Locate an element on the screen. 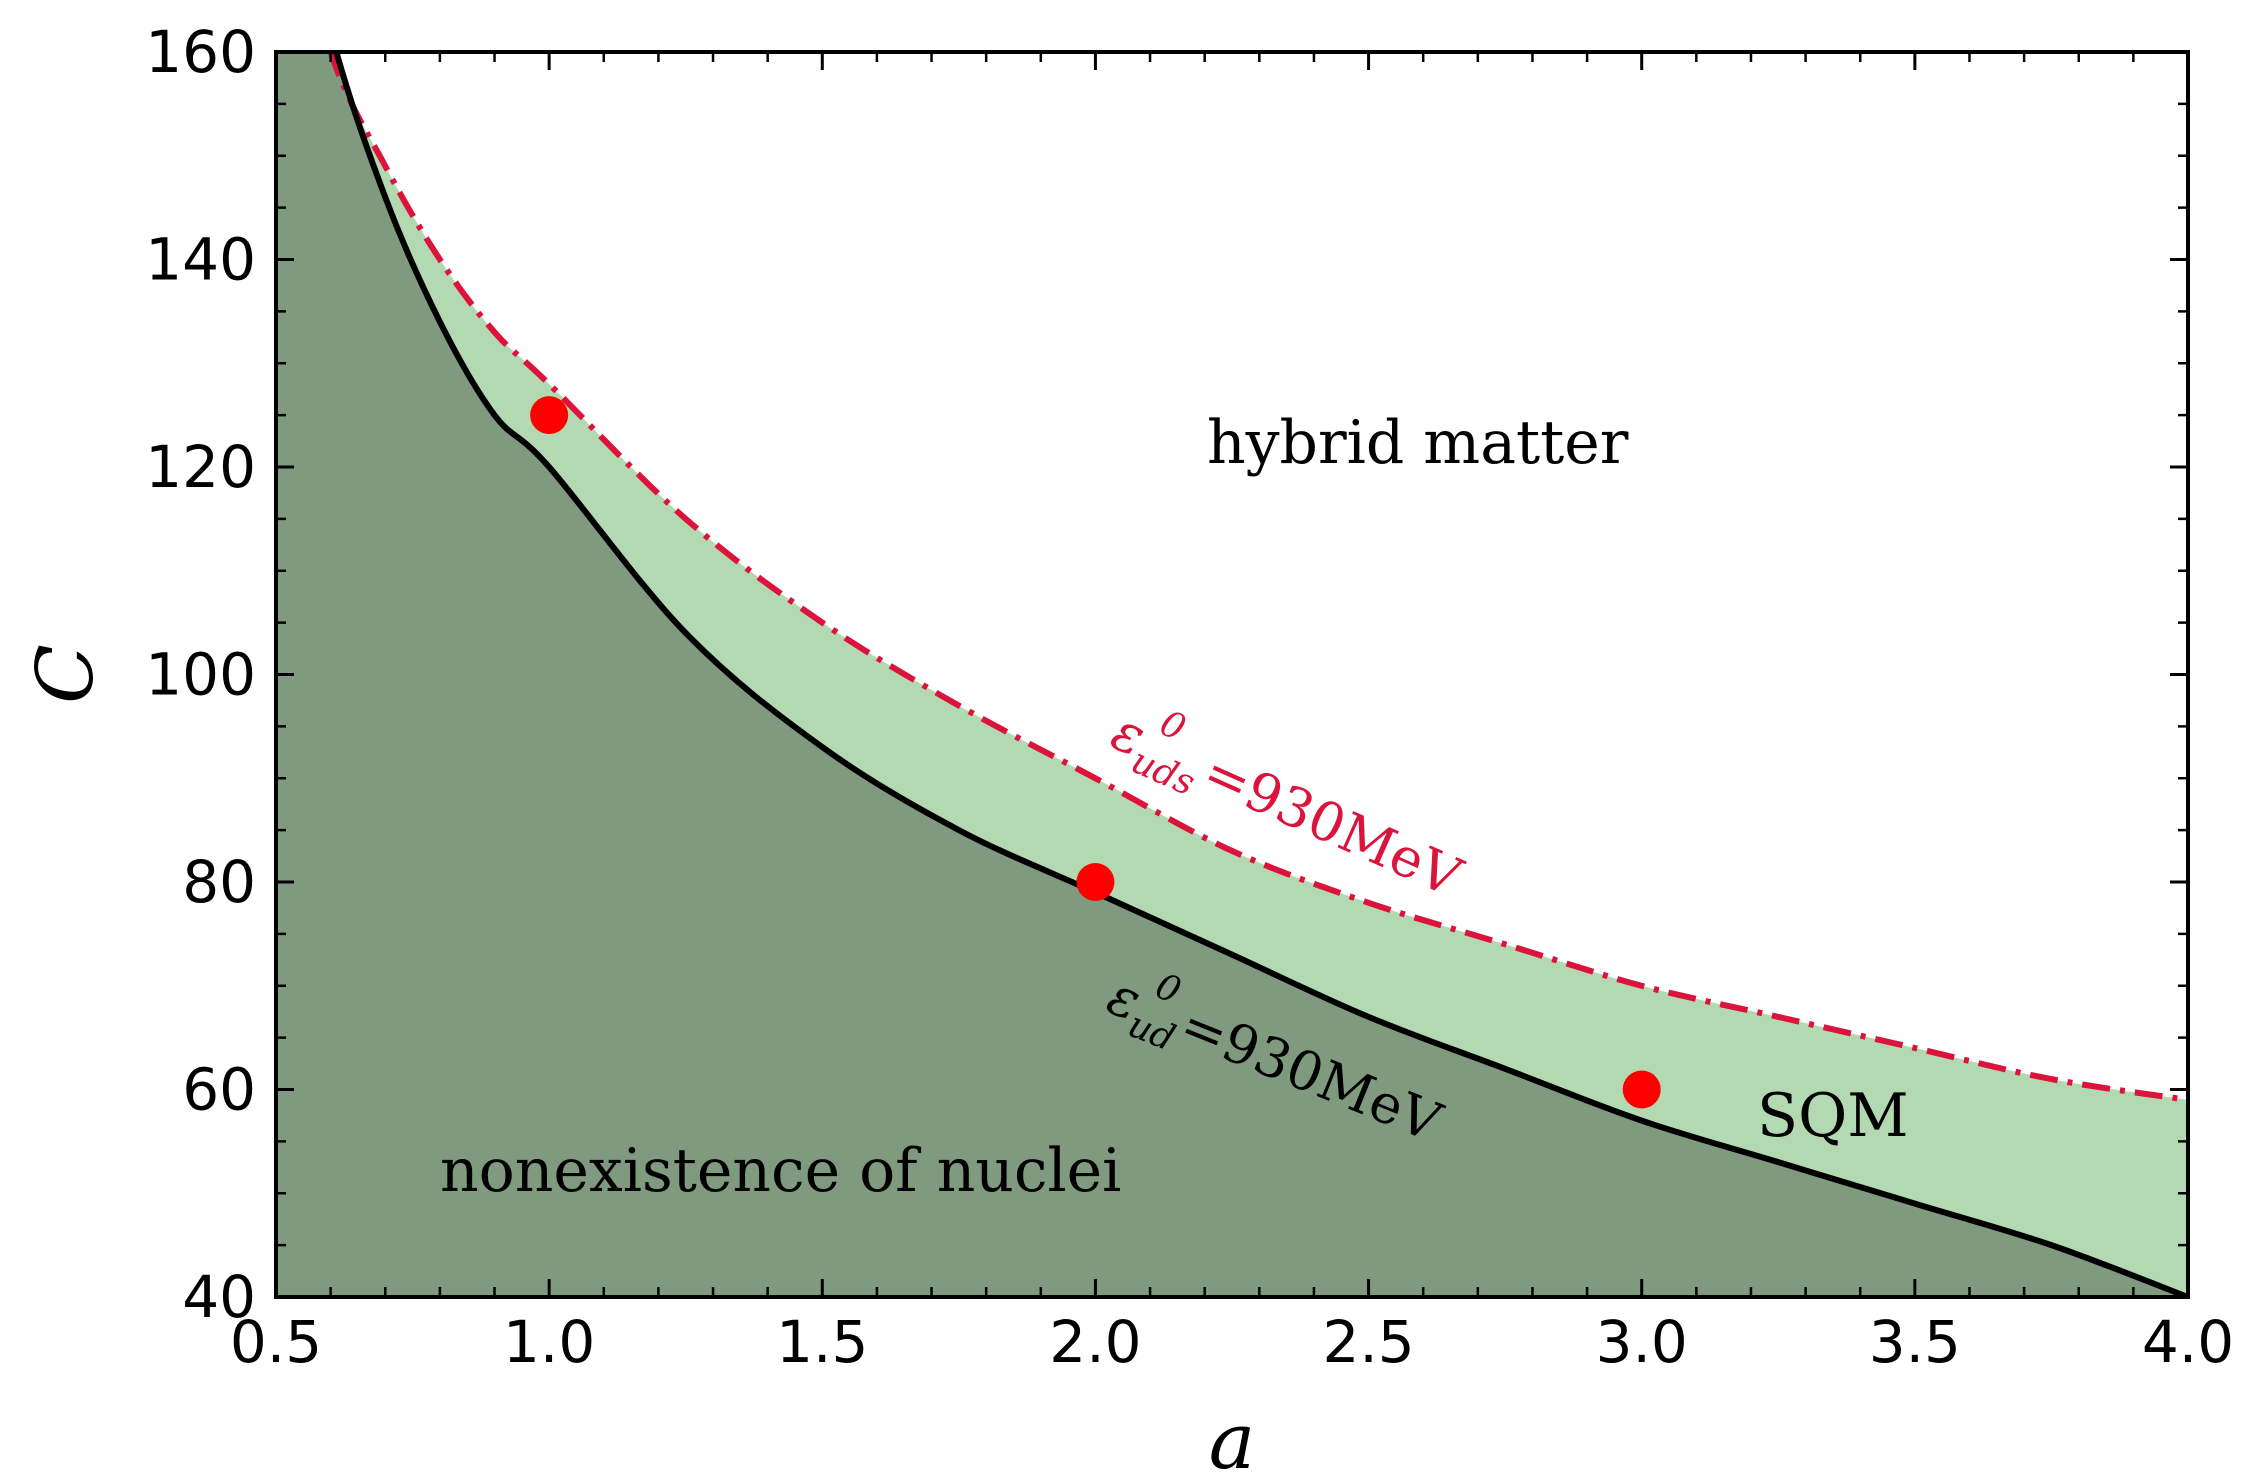 The width and height of the screenshot is (2266, 1484). x-tick-label: 3.5 is located at coordinates (1915, 1342).